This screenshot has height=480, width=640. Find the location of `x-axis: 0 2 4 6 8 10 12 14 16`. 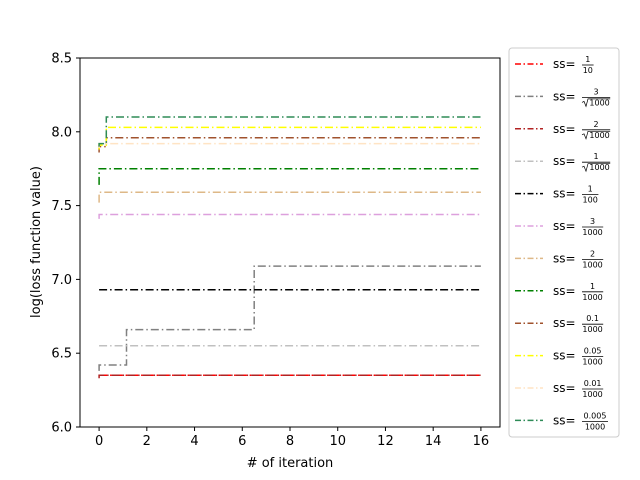

x-axis: 0 2 4 6 8 10 12 14 16 is located at coordinates (292, 438).